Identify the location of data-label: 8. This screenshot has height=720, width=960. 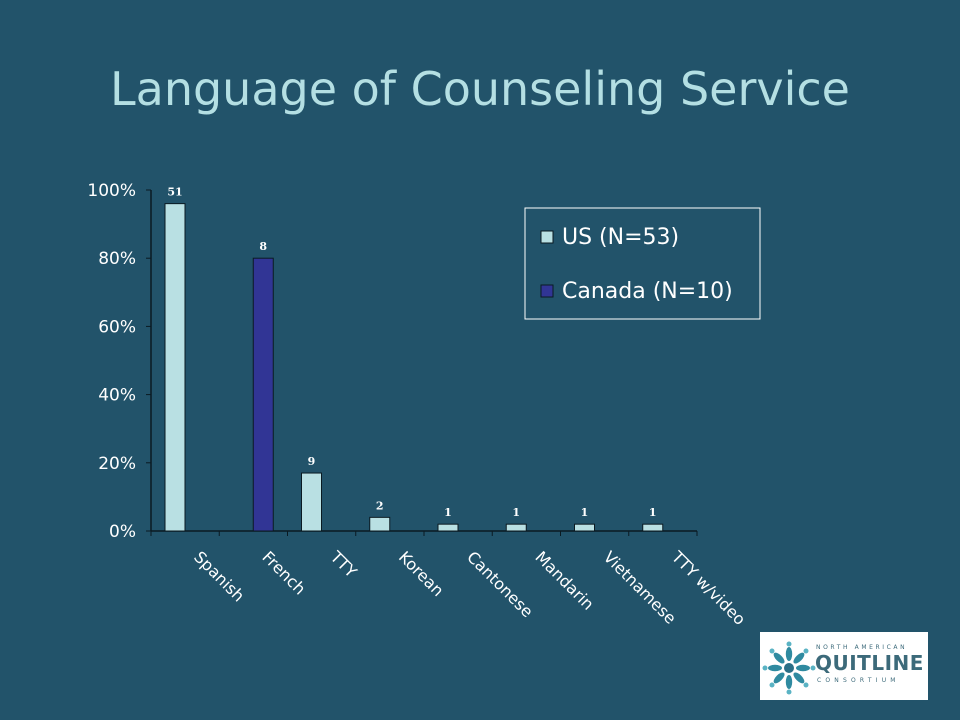
(263, 246).